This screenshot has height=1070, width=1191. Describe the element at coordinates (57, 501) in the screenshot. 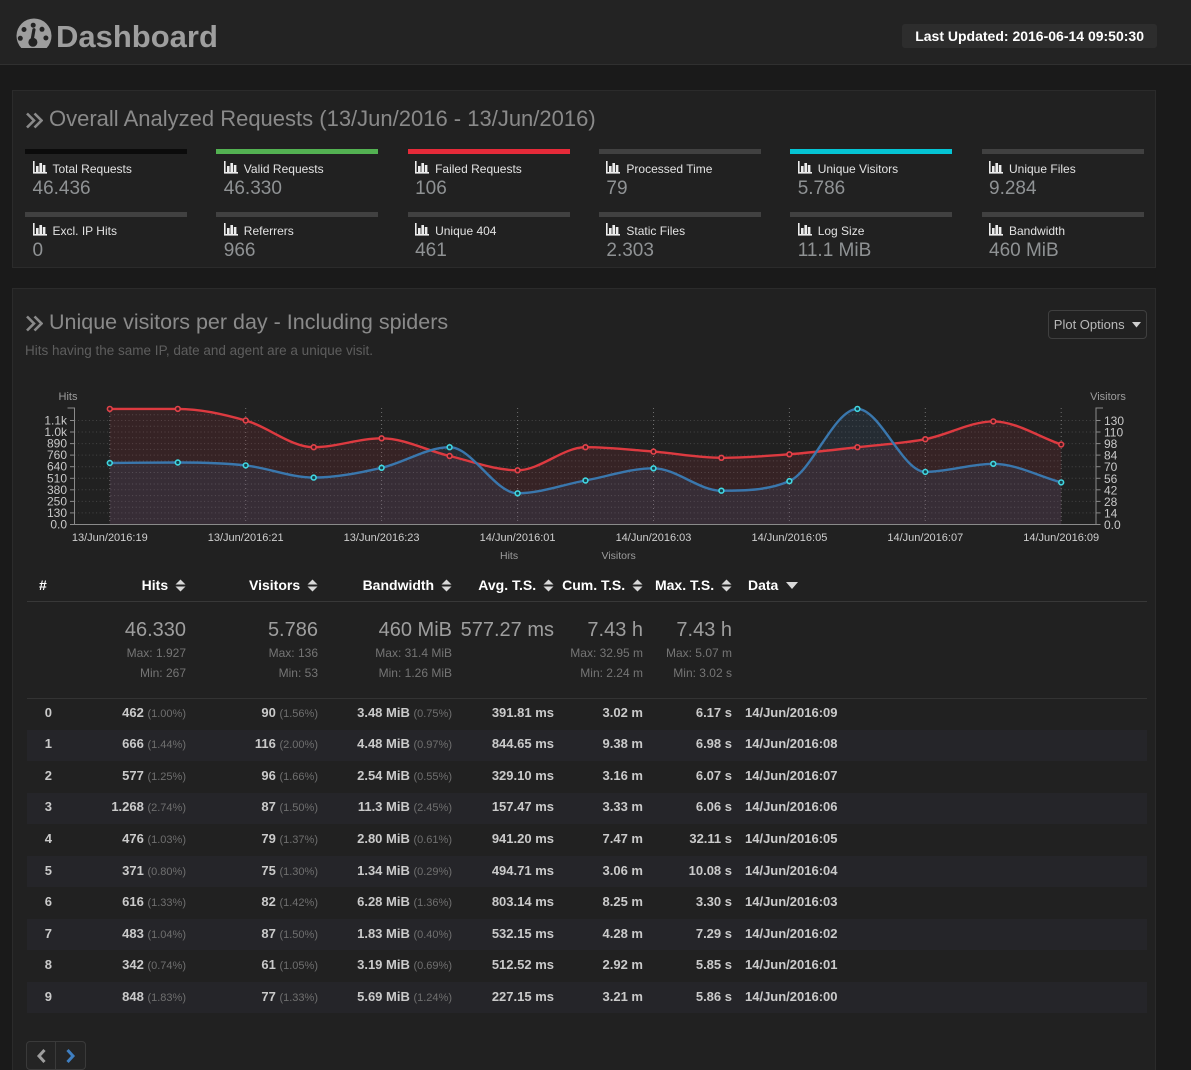

I see `svg-text: 250` at that location.